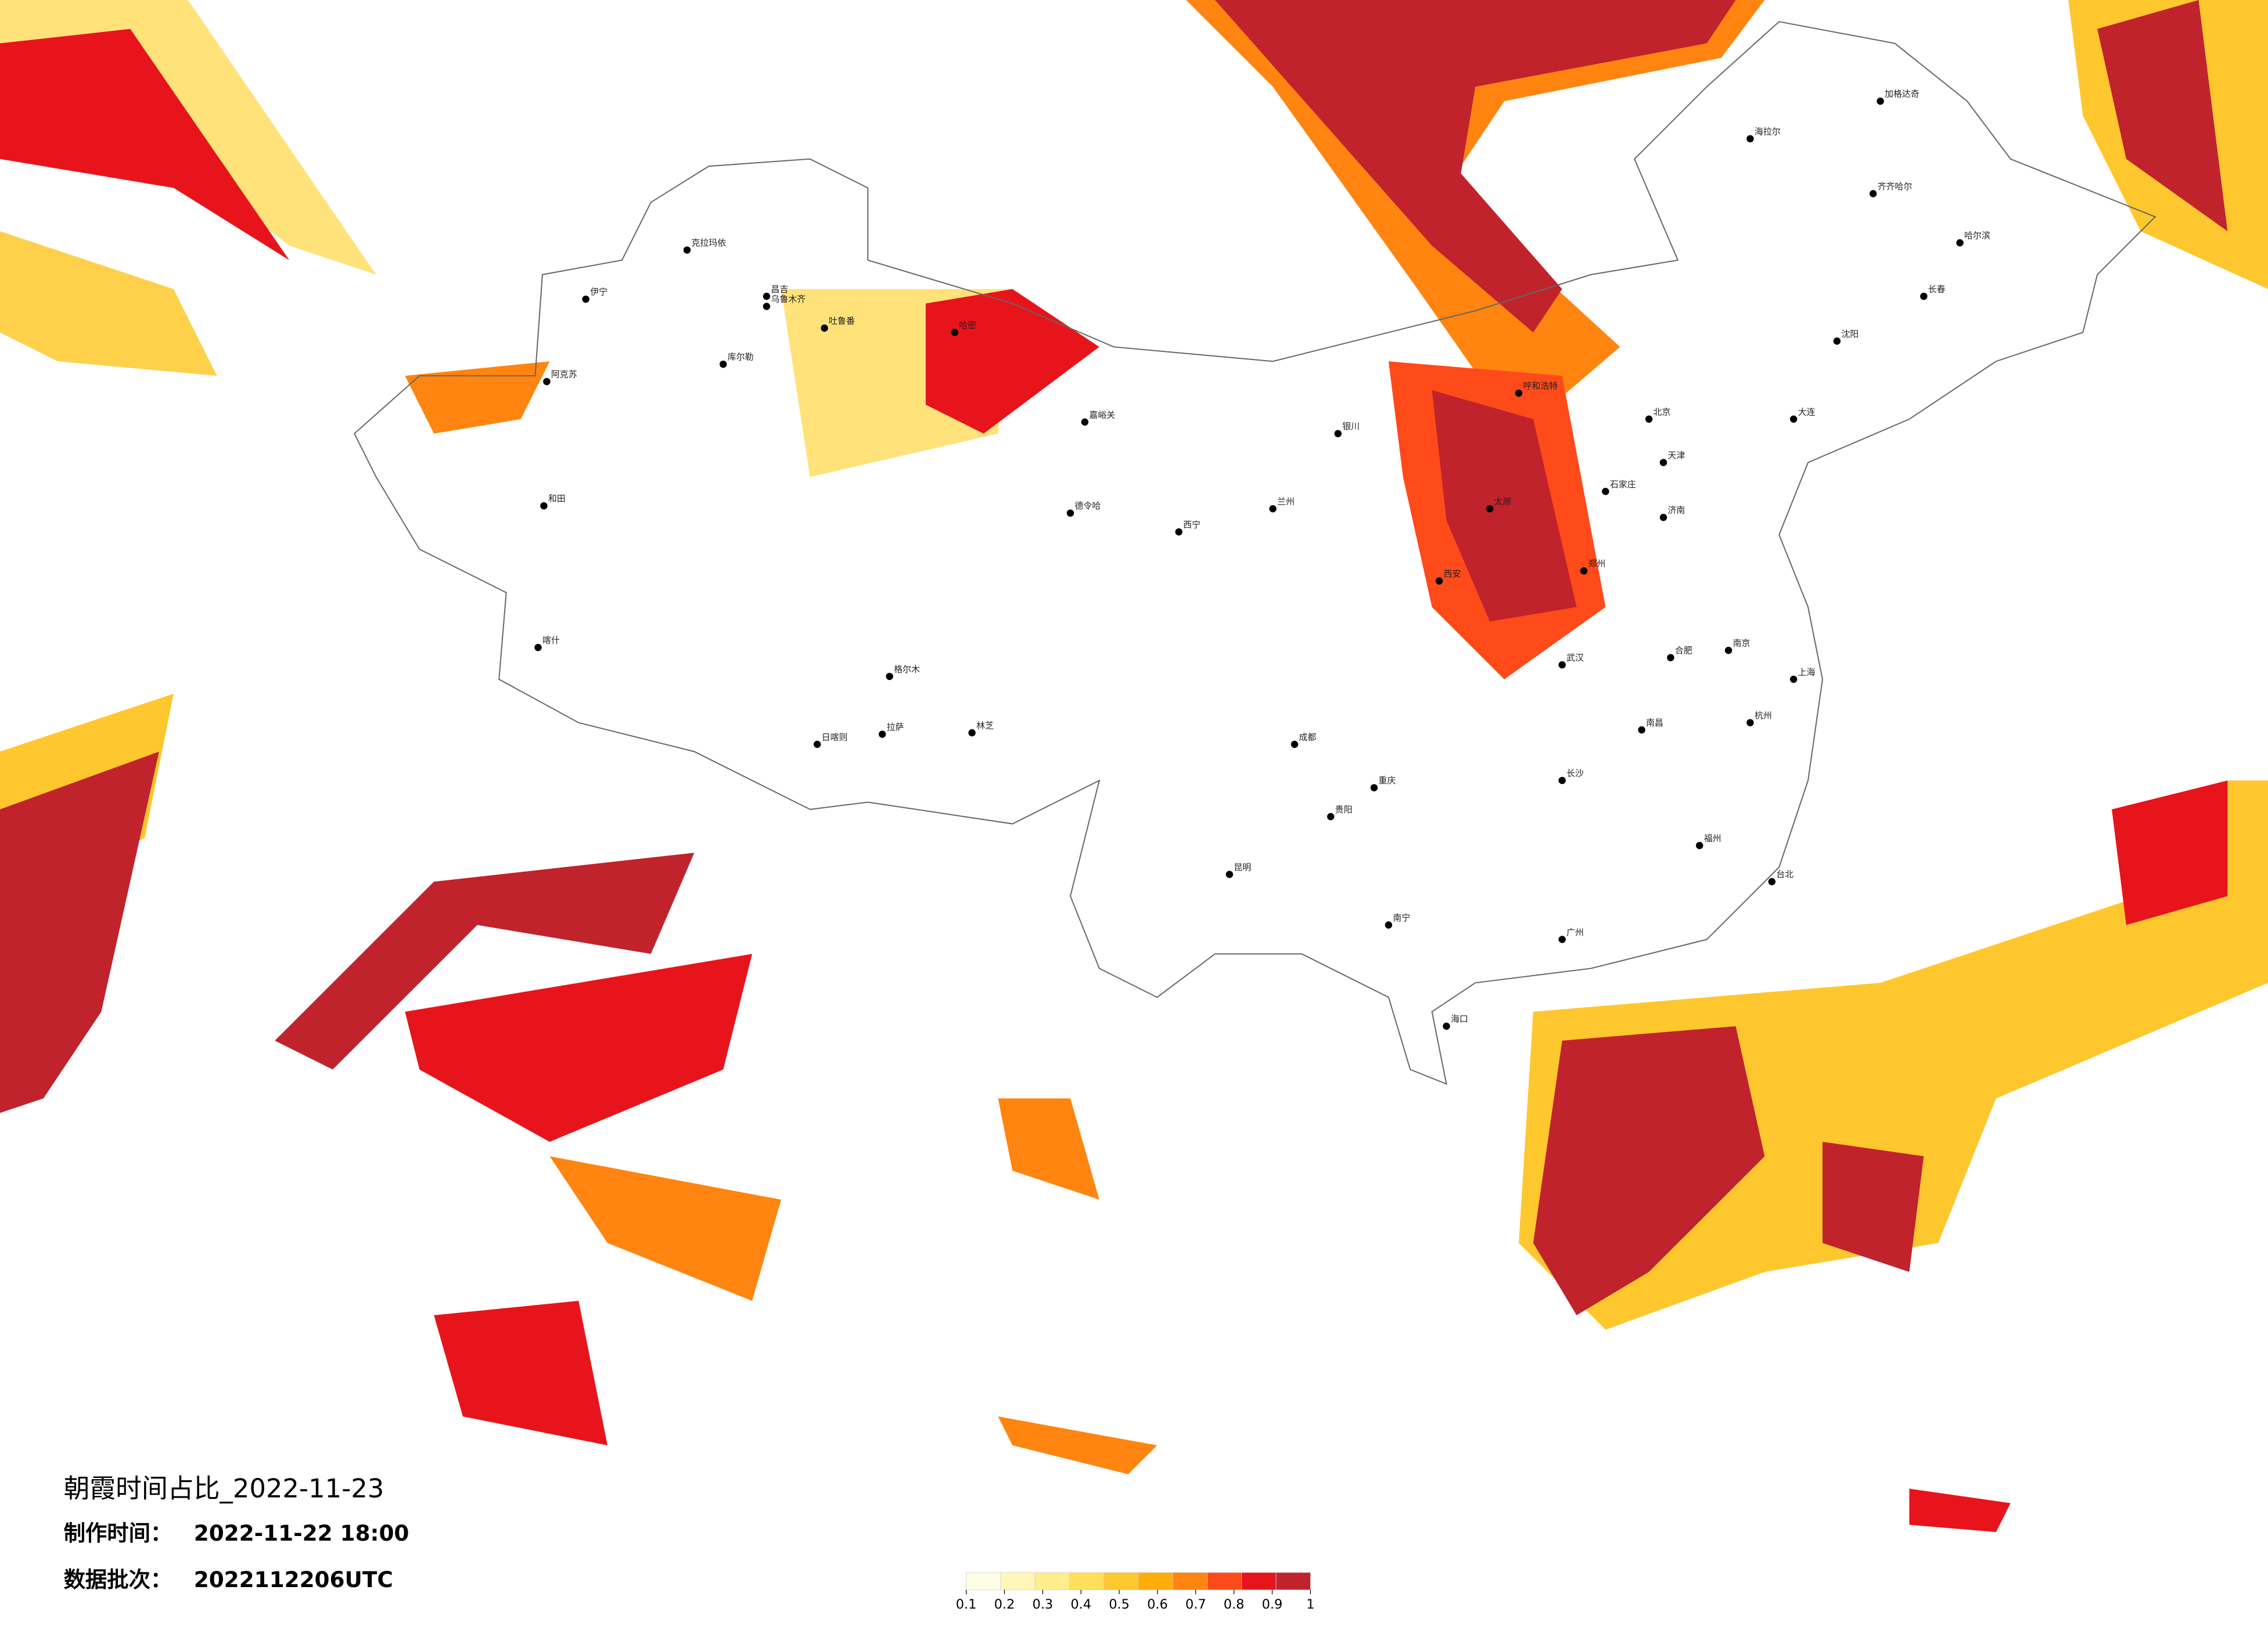 Image resolution: width=2268 pixels, height=1626 pixels. Describe the element at coordinates (599, 292) in the screenshot. I see `city-label: 伊宁` at that location.